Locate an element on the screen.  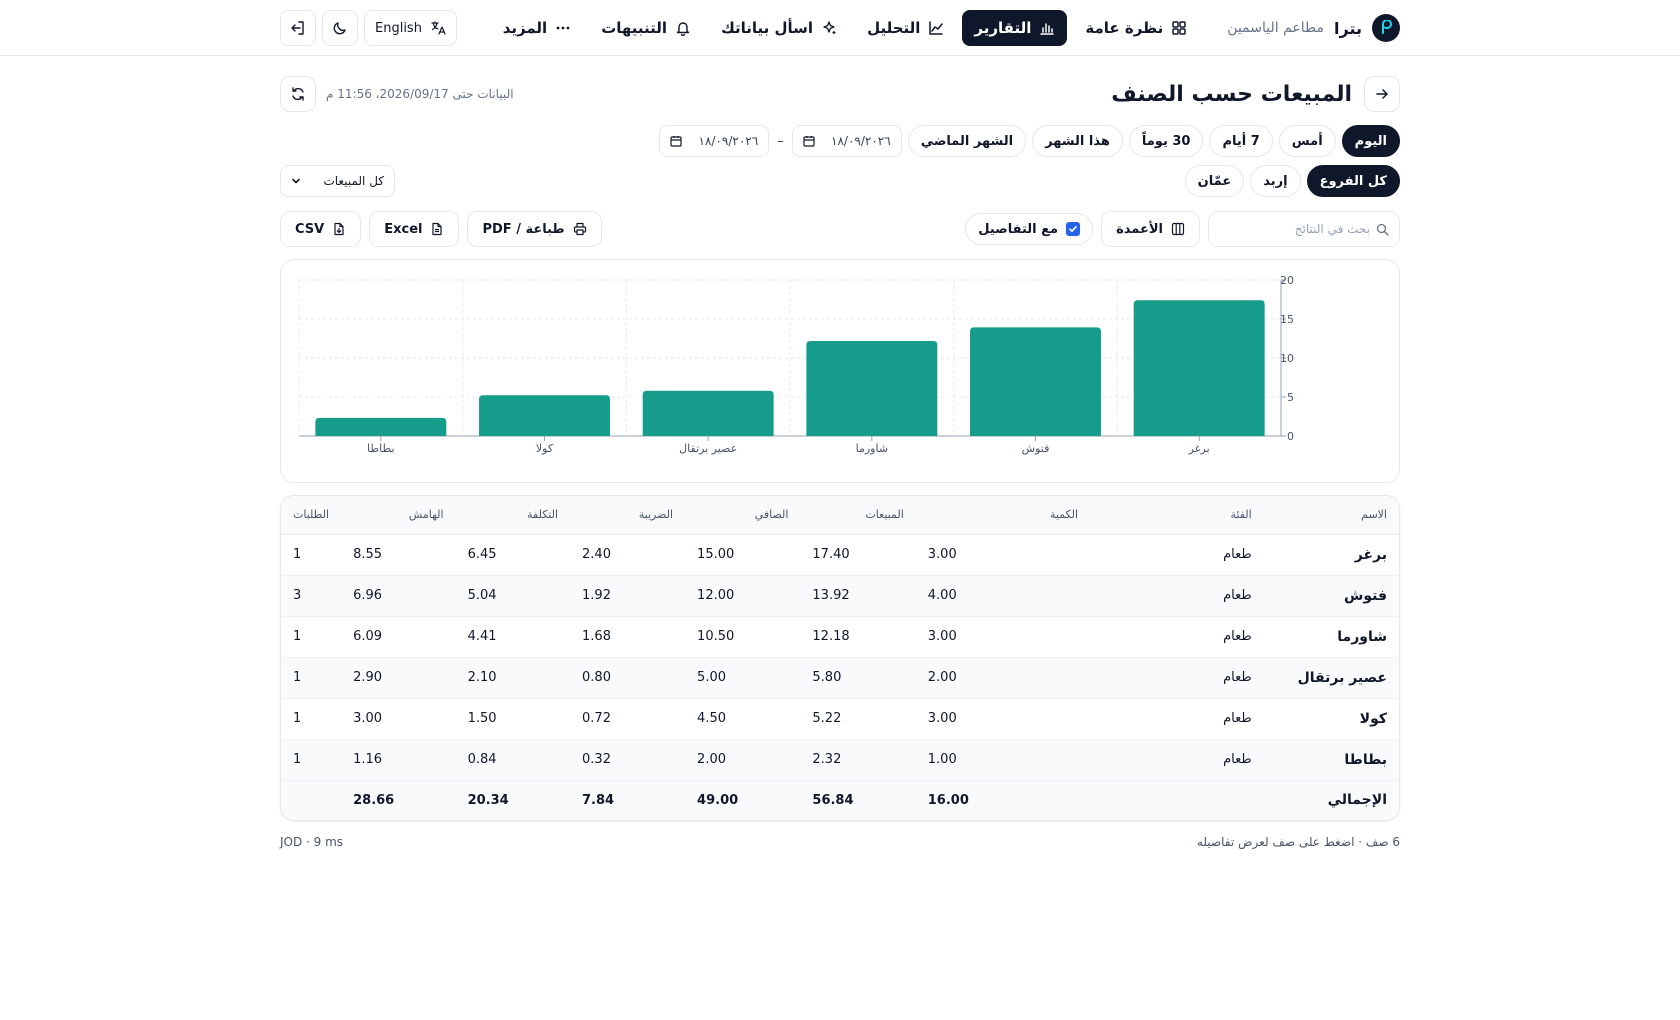
branch-irbid: إربد is located at coordinates (1275, 181).